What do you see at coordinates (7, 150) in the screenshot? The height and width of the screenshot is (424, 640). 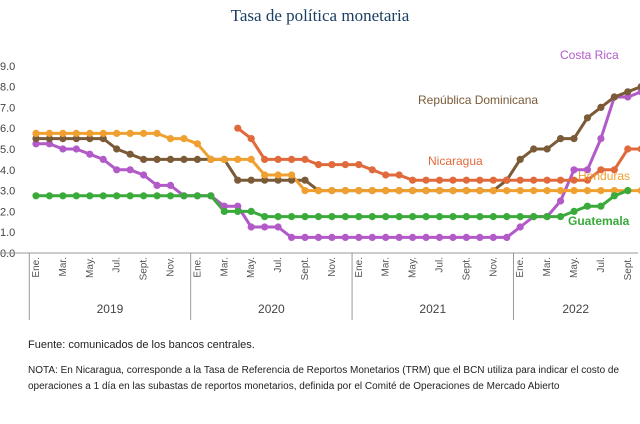 I see `y-tick-label: 5.0` at bounding box center [7, 150].